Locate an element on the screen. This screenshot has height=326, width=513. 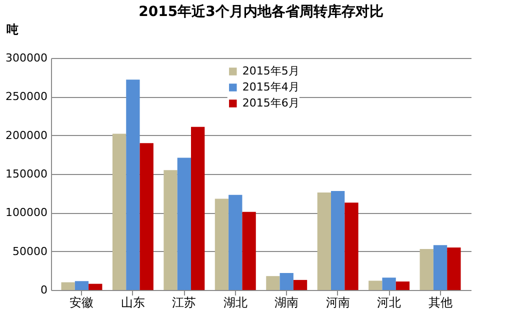
y-tick-label: 300000 is located at coordinates (27, 58).